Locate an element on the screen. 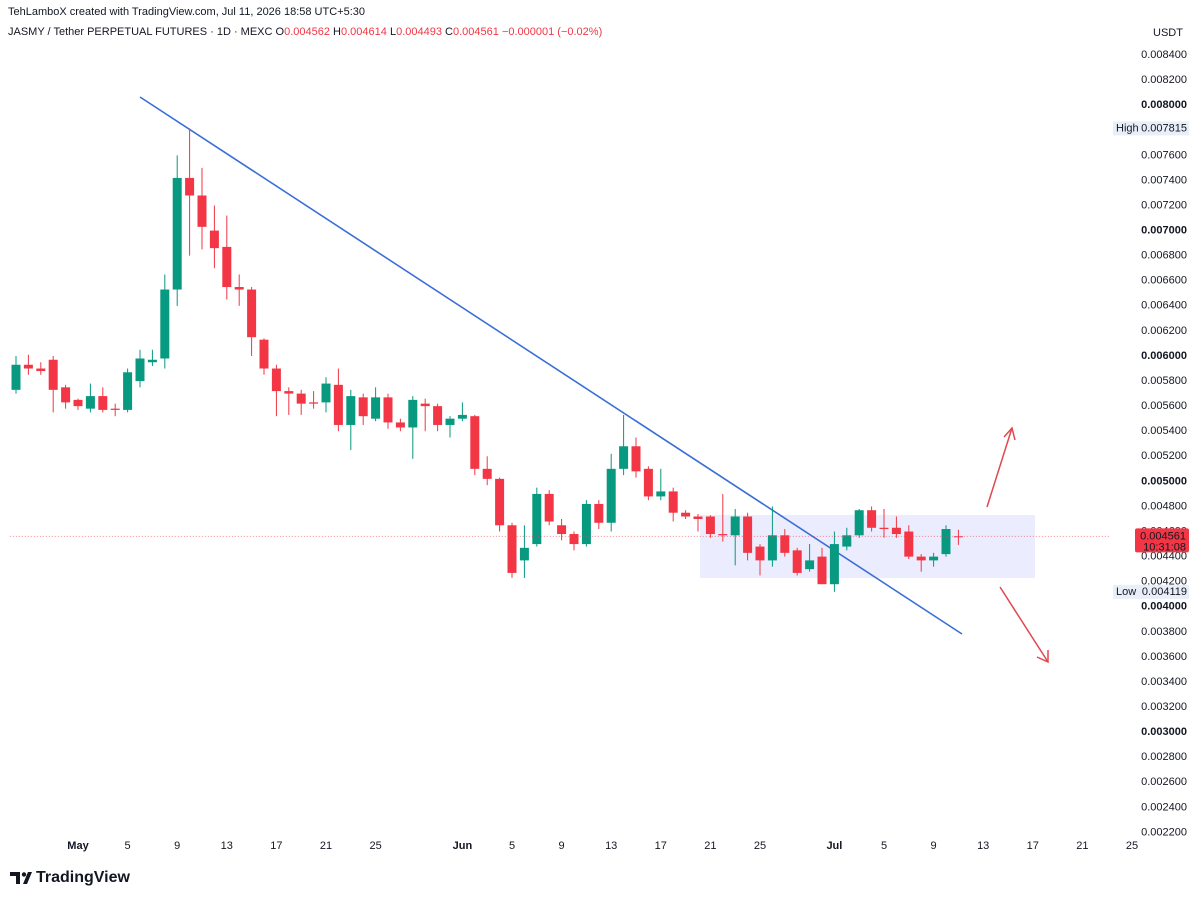  legend-key: L is located at coordinates (393, 32).